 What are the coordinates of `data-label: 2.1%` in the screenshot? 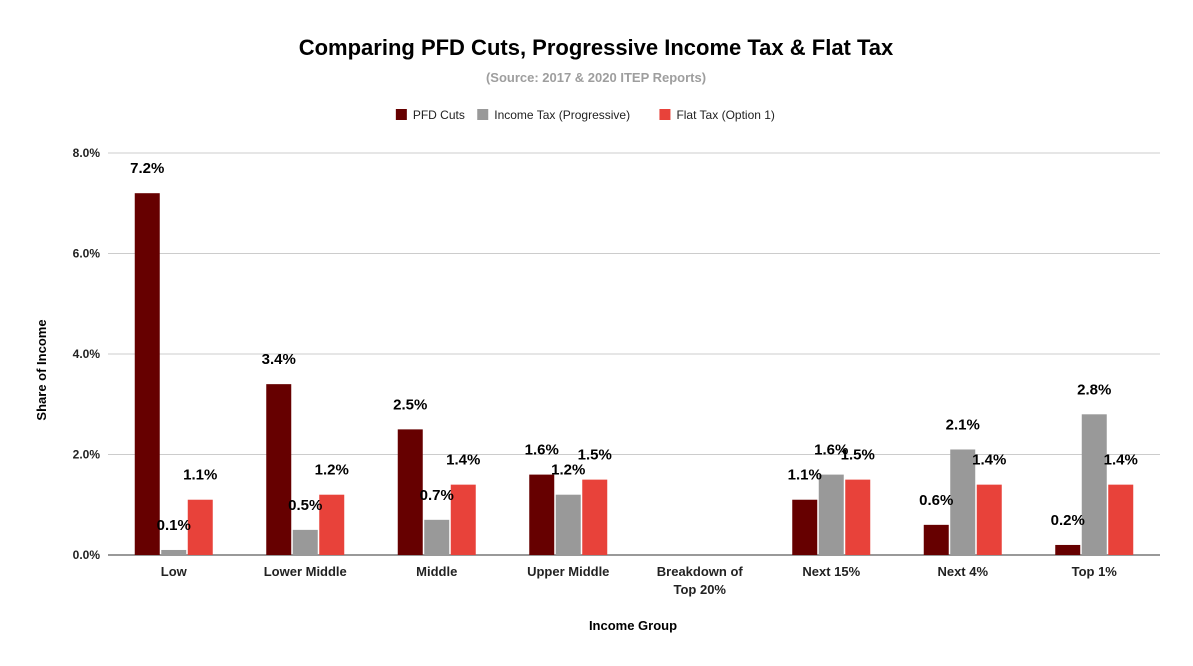 It's located at (963, 424).